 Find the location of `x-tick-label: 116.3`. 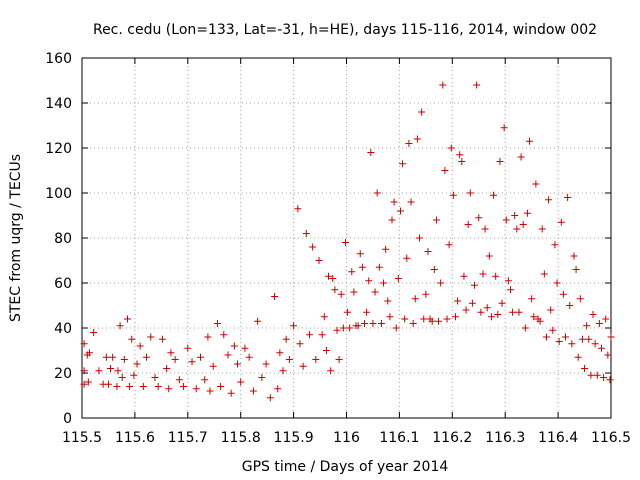

x-tick-label: 116.3 is located at coordinates (505, 438).